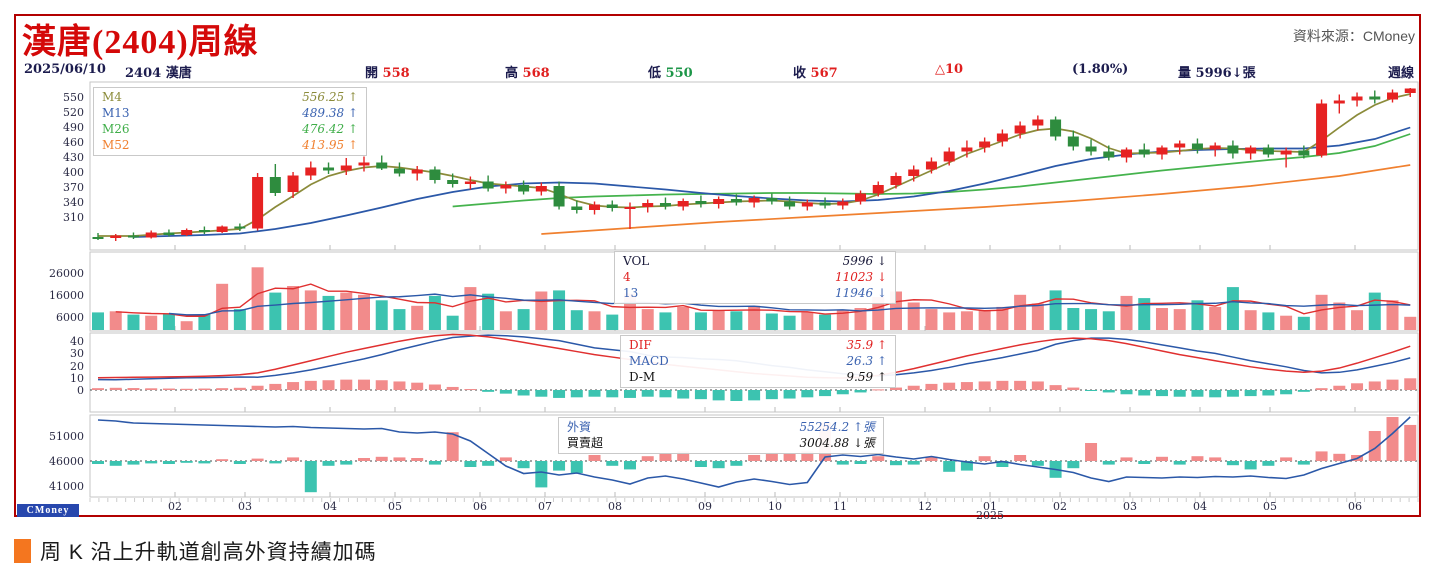 Image resolution: width=1433 pixels, height=573 pixels. I want to click on y-axis-label: 26000, so click(66, 273).